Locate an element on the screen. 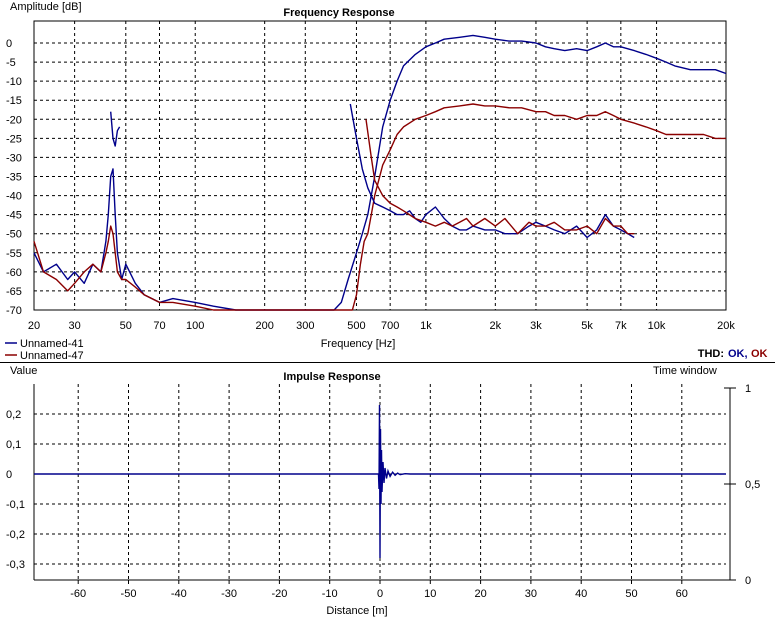 The height and width of the screenshot is (630, 775). freq-x-axis-label: Frequency [Hz] is located at coordinates (358, 344).